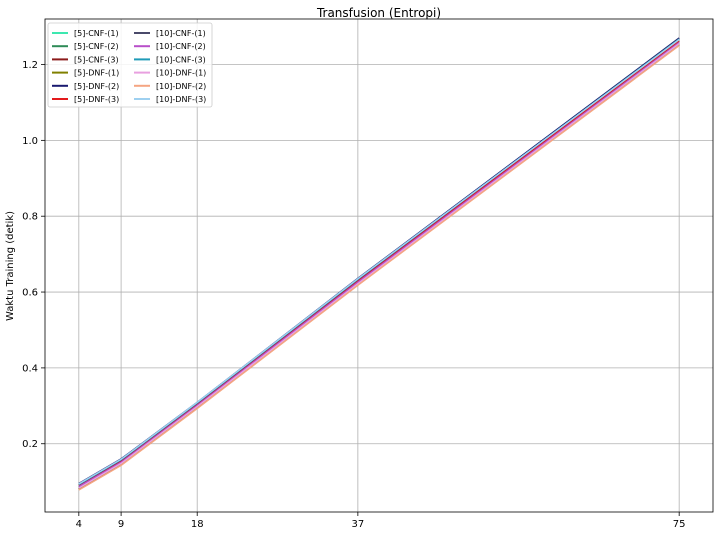 This screenshot has width=720, height=536. I want to click on y-tick-label: 0.2, so click(30, 444).